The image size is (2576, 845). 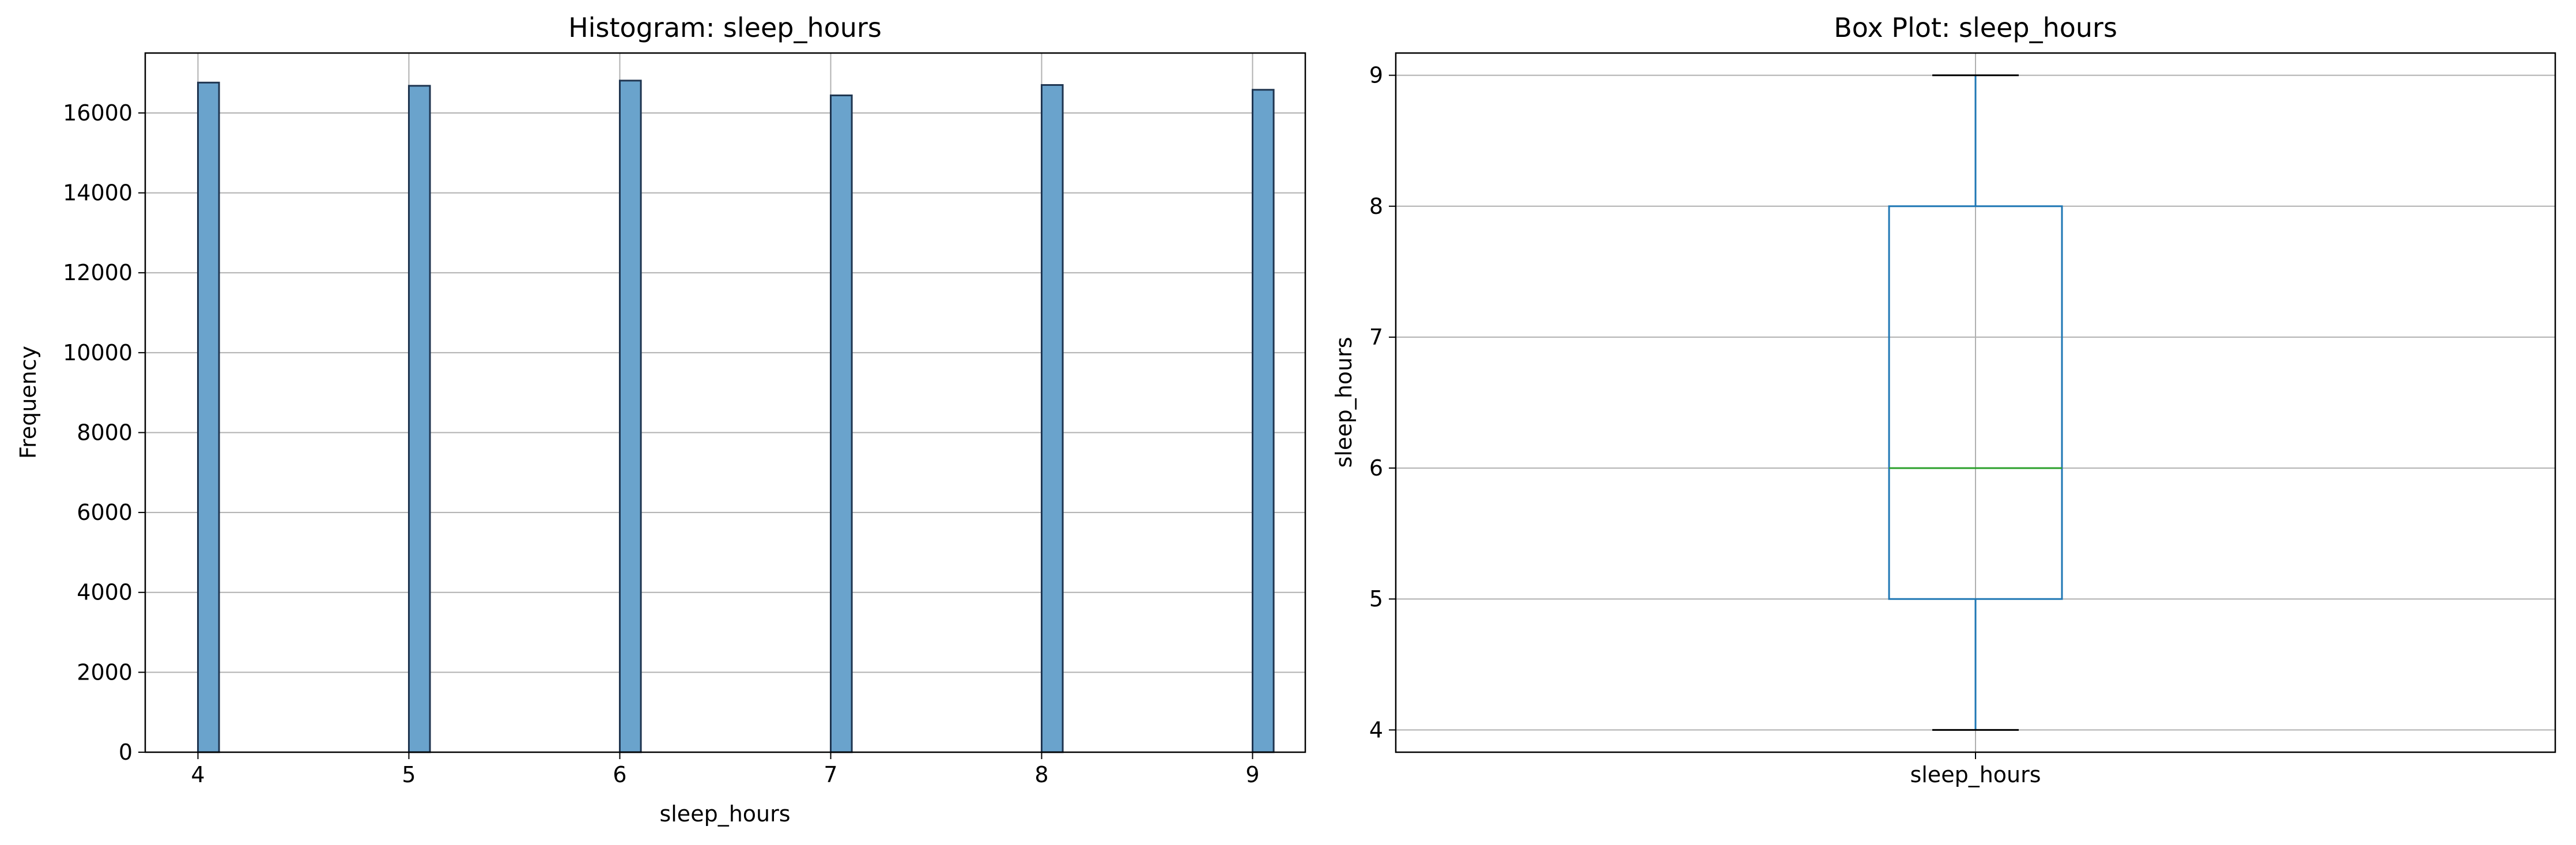 I want to click on boxplot-y-tick-label: 6, so click(x=1376, y=468).